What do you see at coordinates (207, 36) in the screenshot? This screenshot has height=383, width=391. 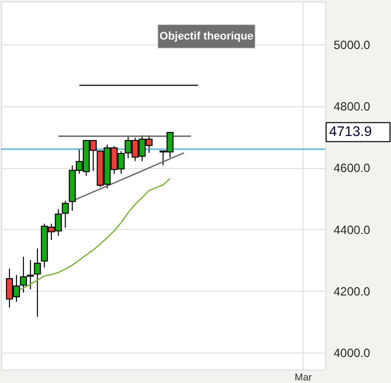 I see `annotation: Objectif theorique` at bounding box center [207, 36].